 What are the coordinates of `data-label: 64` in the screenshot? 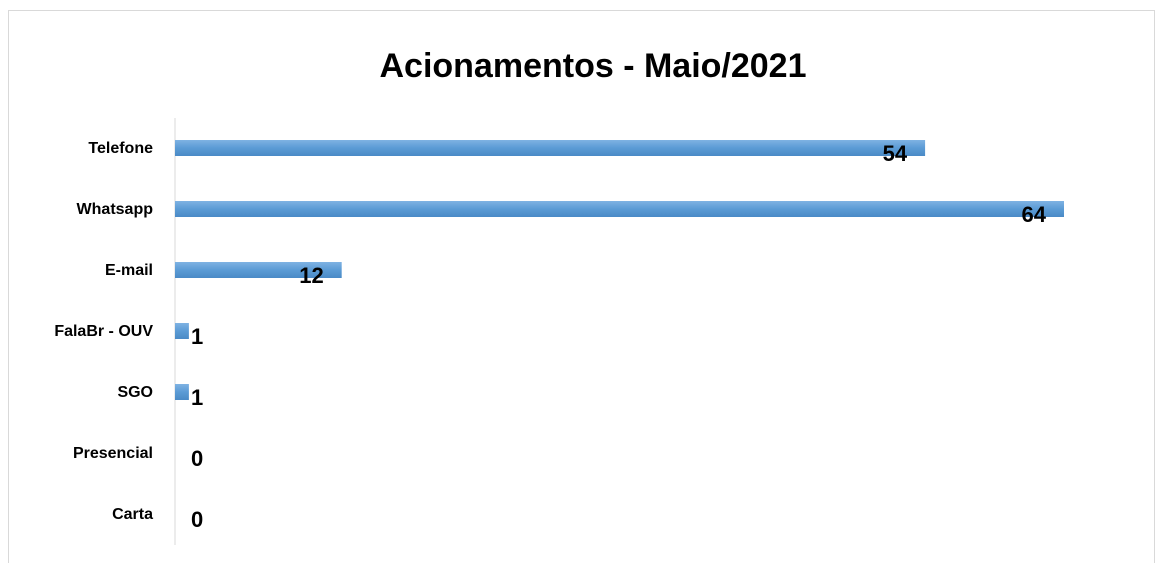 It's located at (1034, 214).